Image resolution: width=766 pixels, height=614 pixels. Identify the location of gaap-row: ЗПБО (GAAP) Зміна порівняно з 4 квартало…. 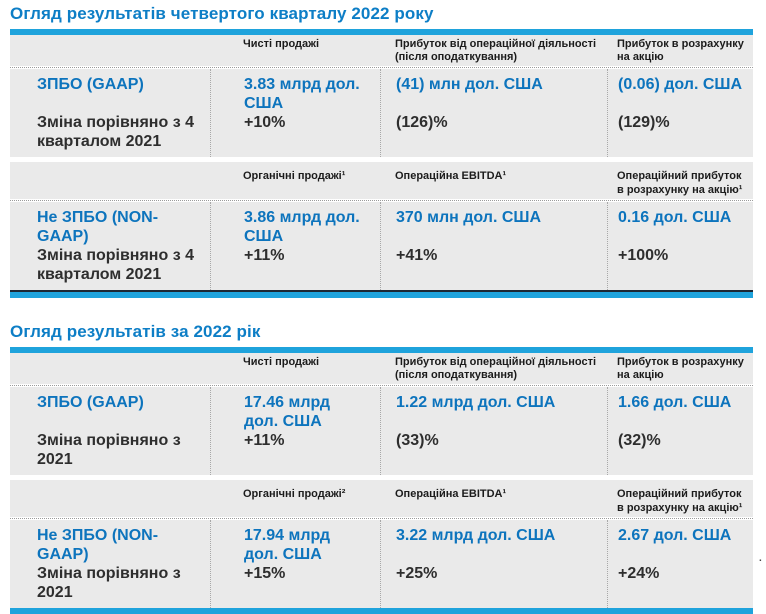
(381, 113).